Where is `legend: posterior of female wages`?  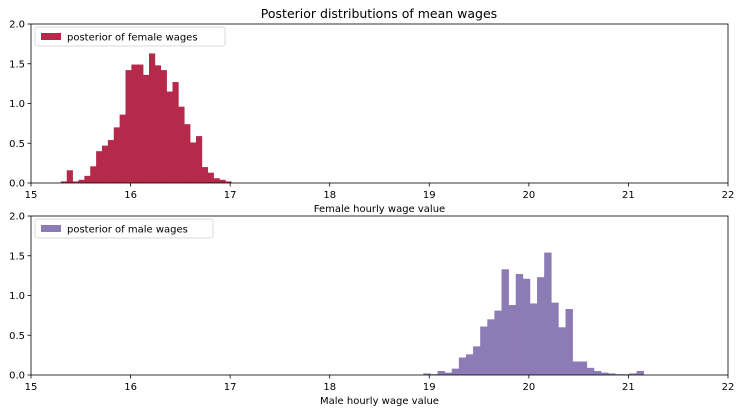 legend: posterior of female wages is located at coordinates (130, 36).